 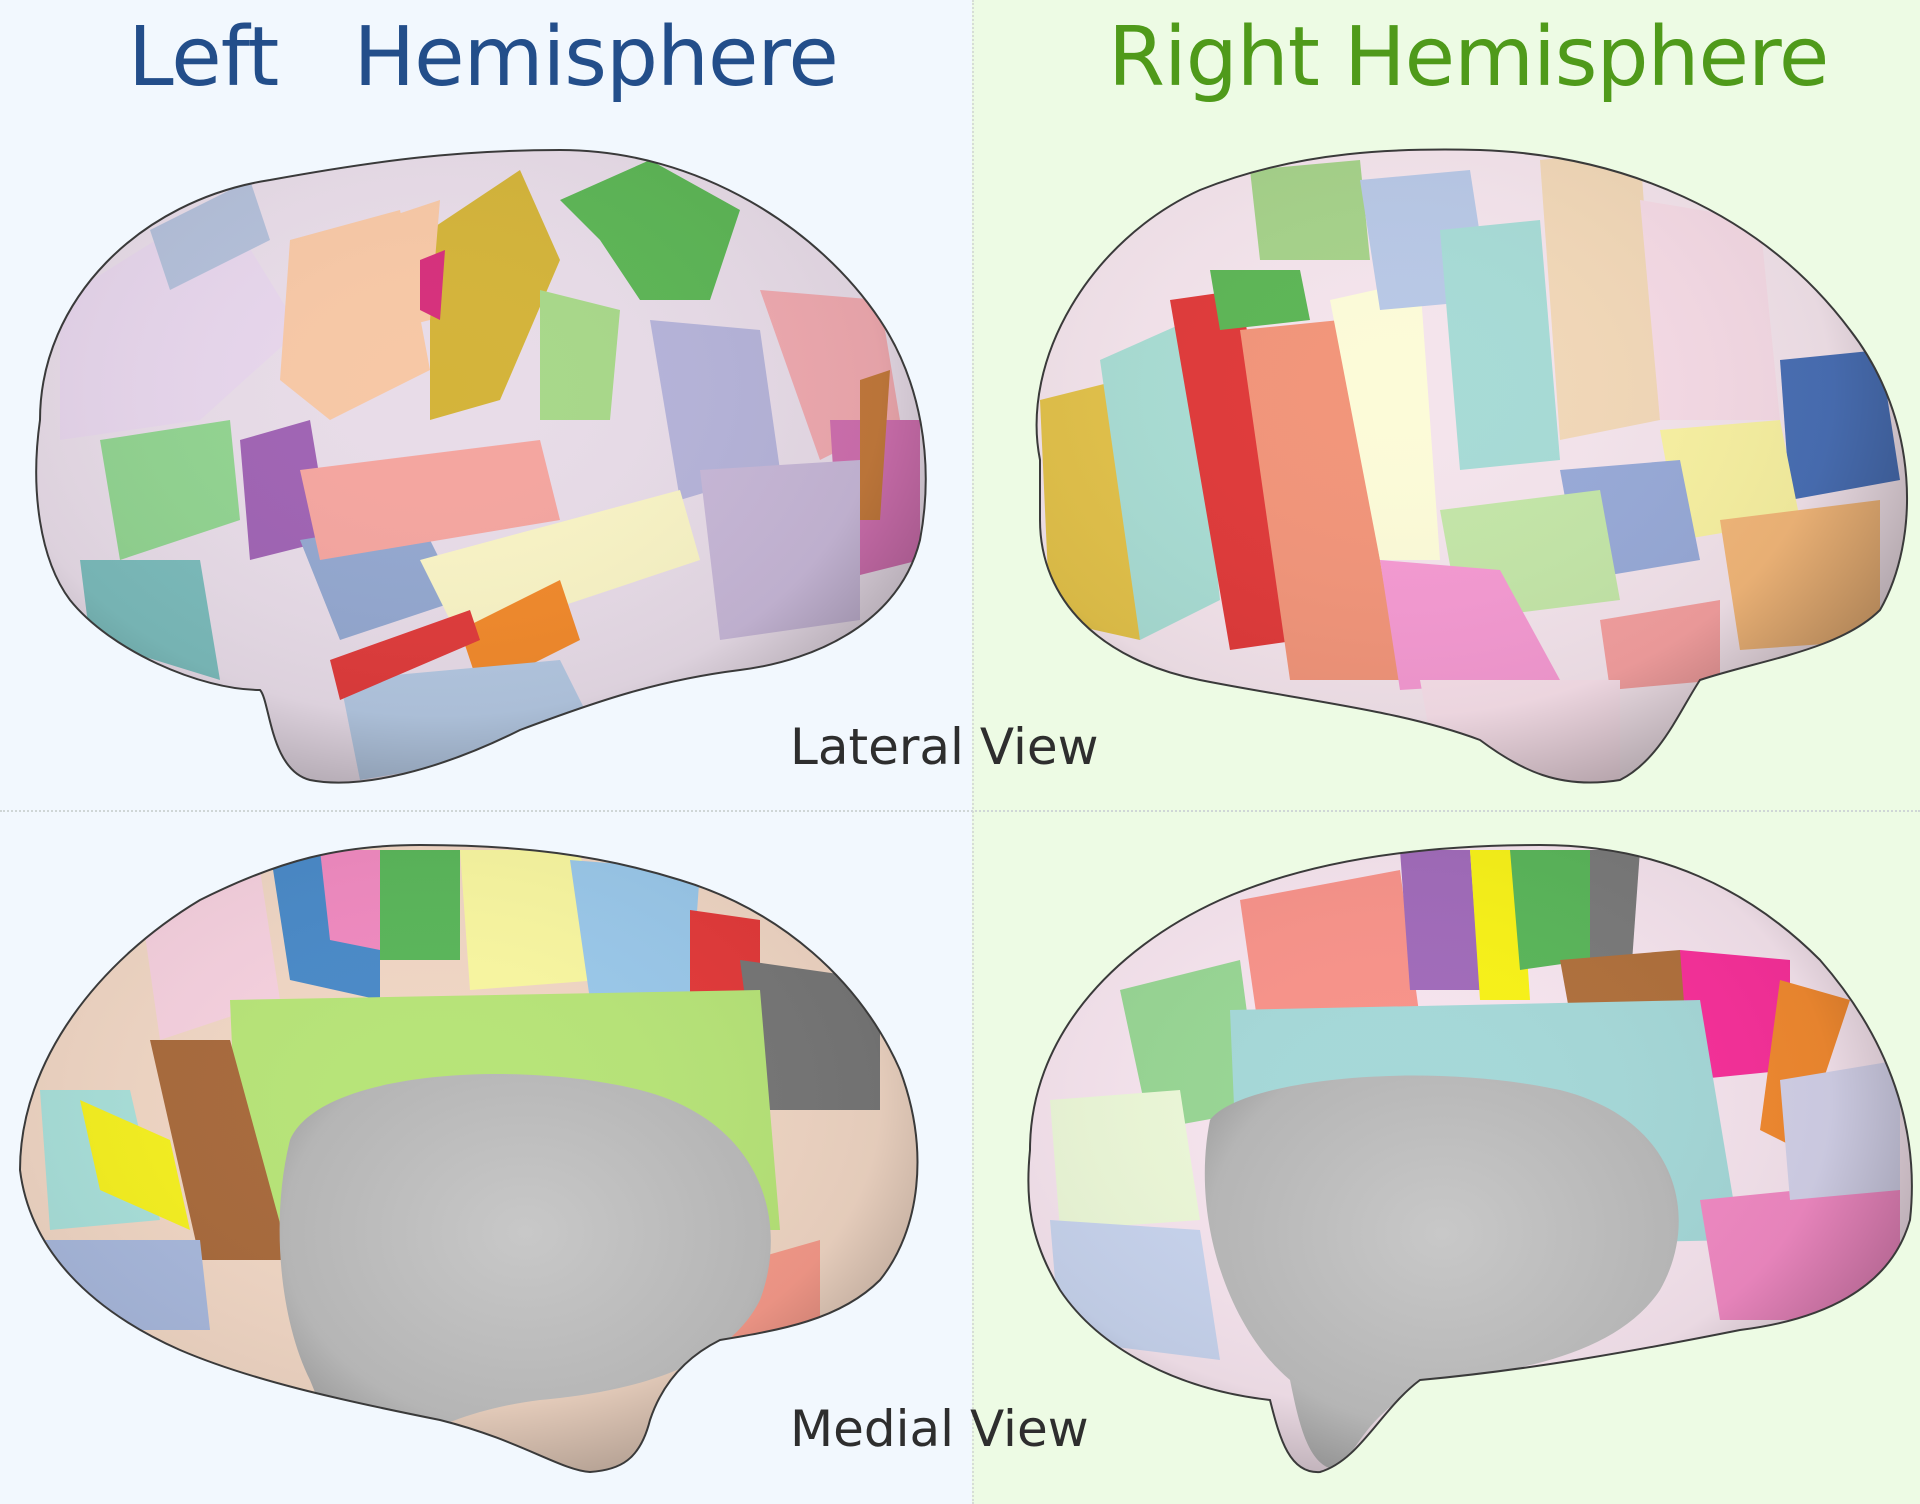 I want to click on lateral-view-label: Lateral View, so click(x=944, y=747).